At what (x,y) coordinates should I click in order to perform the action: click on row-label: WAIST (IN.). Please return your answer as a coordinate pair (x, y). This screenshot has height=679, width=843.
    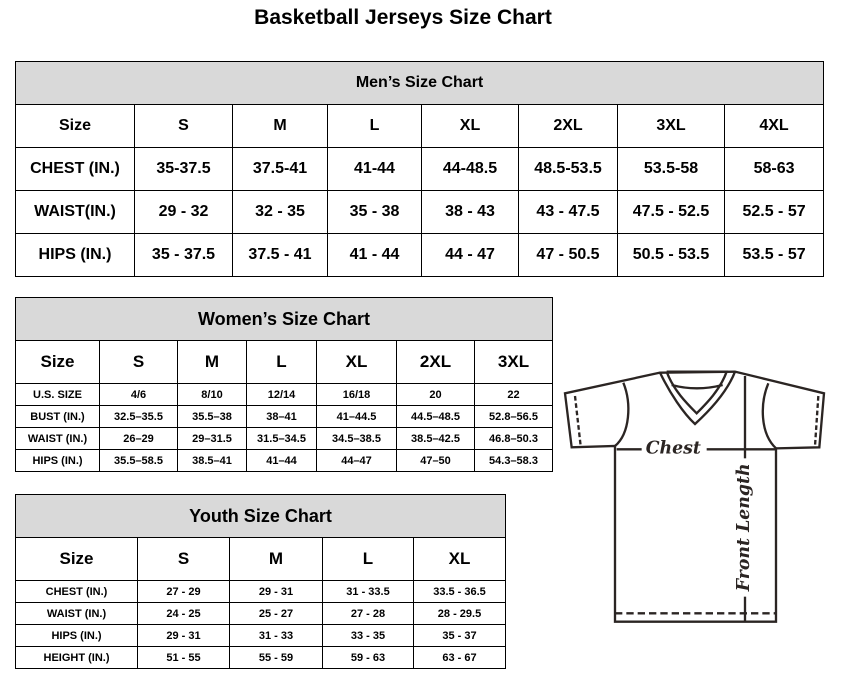
    Looking at the image, I should click on (57, 438).